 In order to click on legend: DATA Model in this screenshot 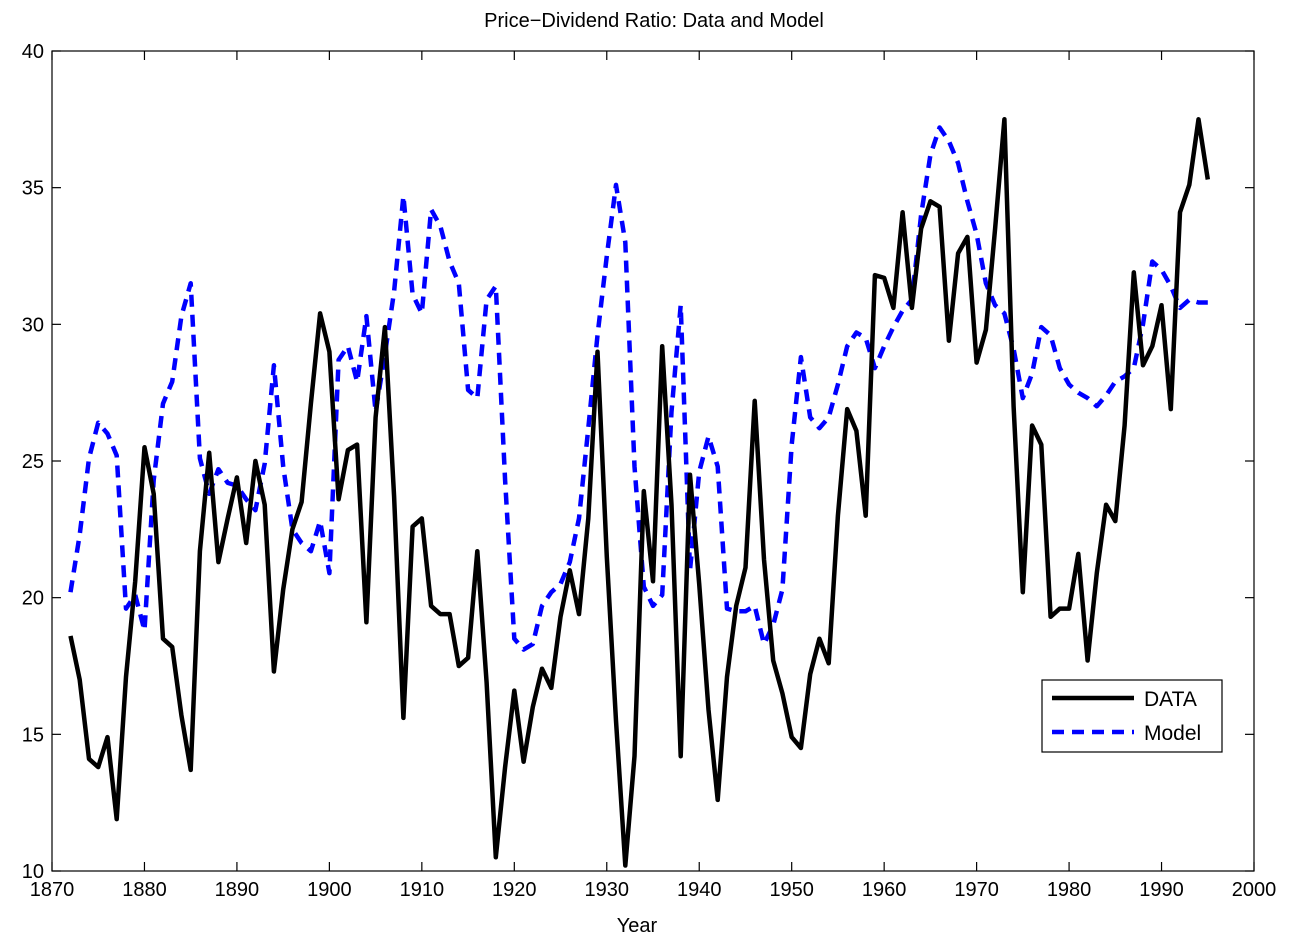, I will do `click(1132, 716)`.